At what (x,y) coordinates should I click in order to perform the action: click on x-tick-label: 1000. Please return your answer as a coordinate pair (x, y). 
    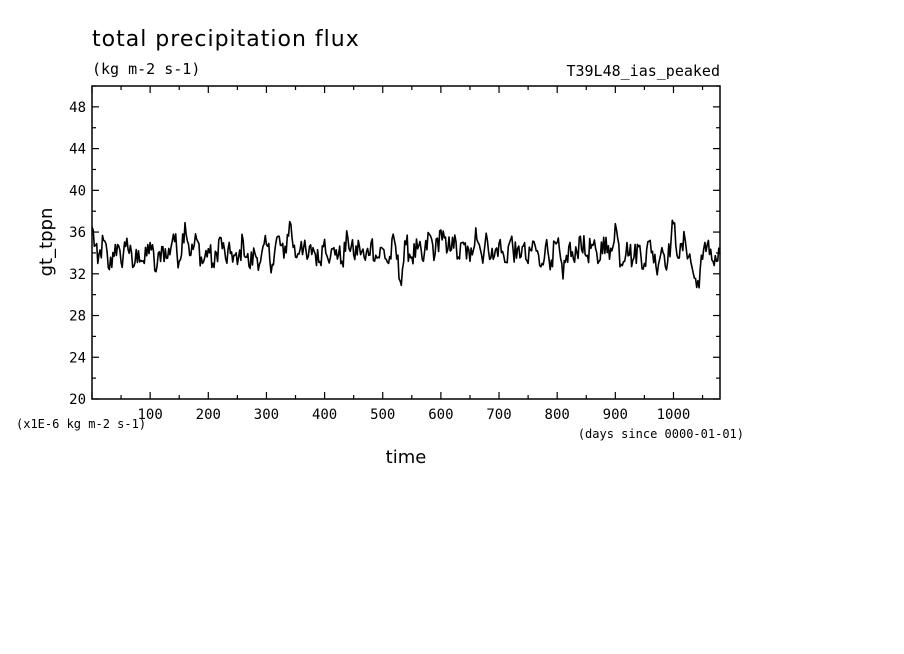
    Looking at the image, I should click on (674, 415).